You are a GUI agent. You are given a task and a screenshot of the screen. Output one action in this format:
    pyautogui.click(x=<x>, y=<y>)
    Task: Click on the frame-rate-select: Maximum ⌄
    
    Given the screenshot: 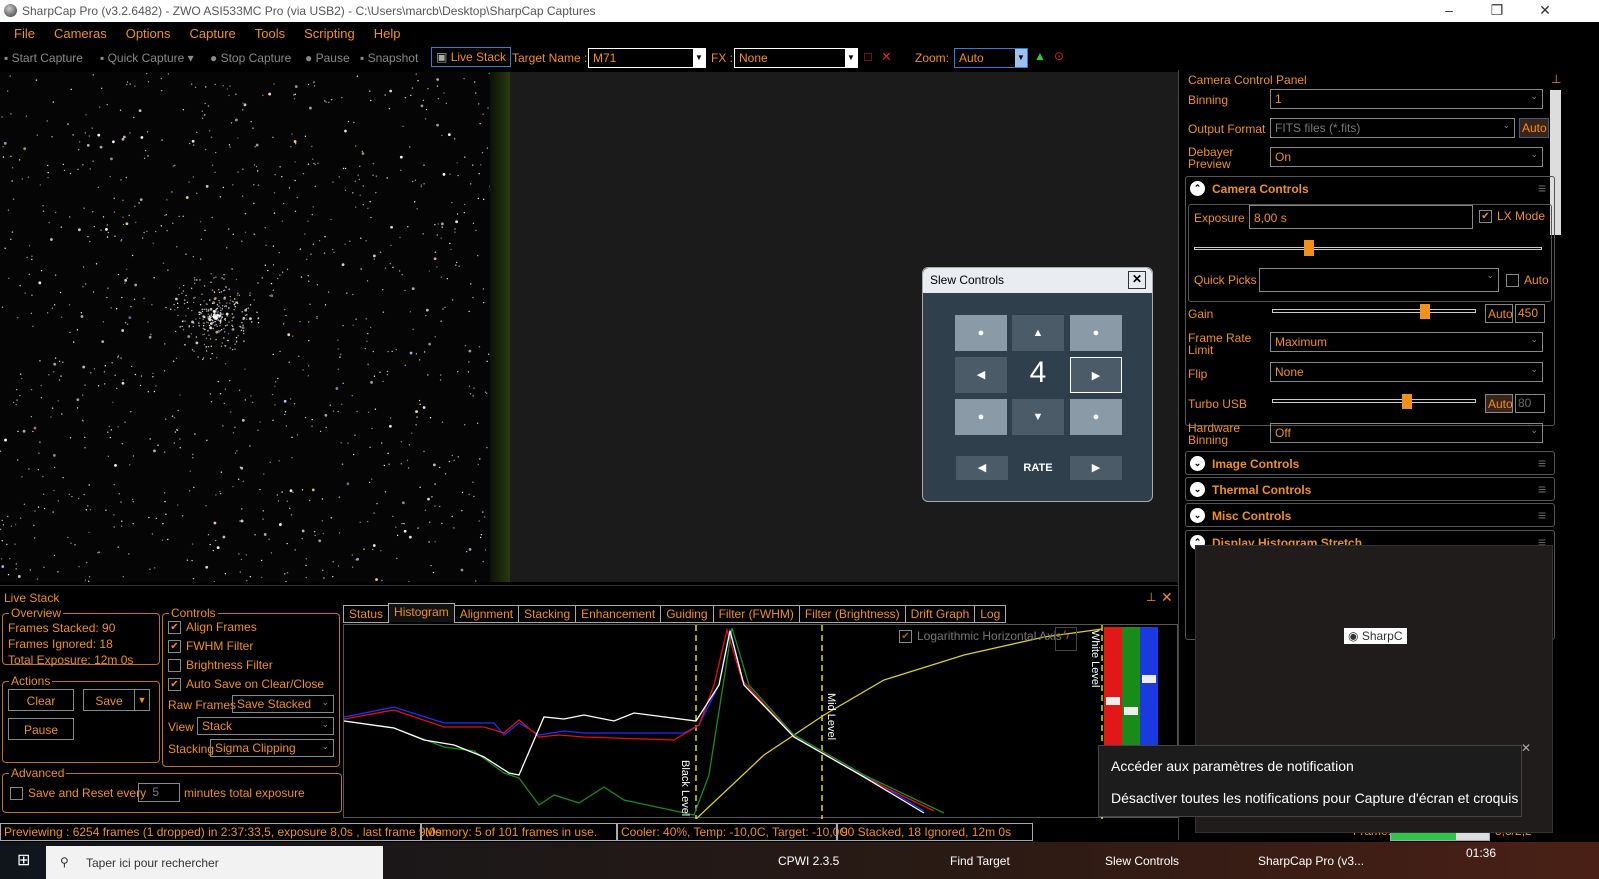 What is the action you would take?
    pyautogui.click(x=1406, y=342)
    